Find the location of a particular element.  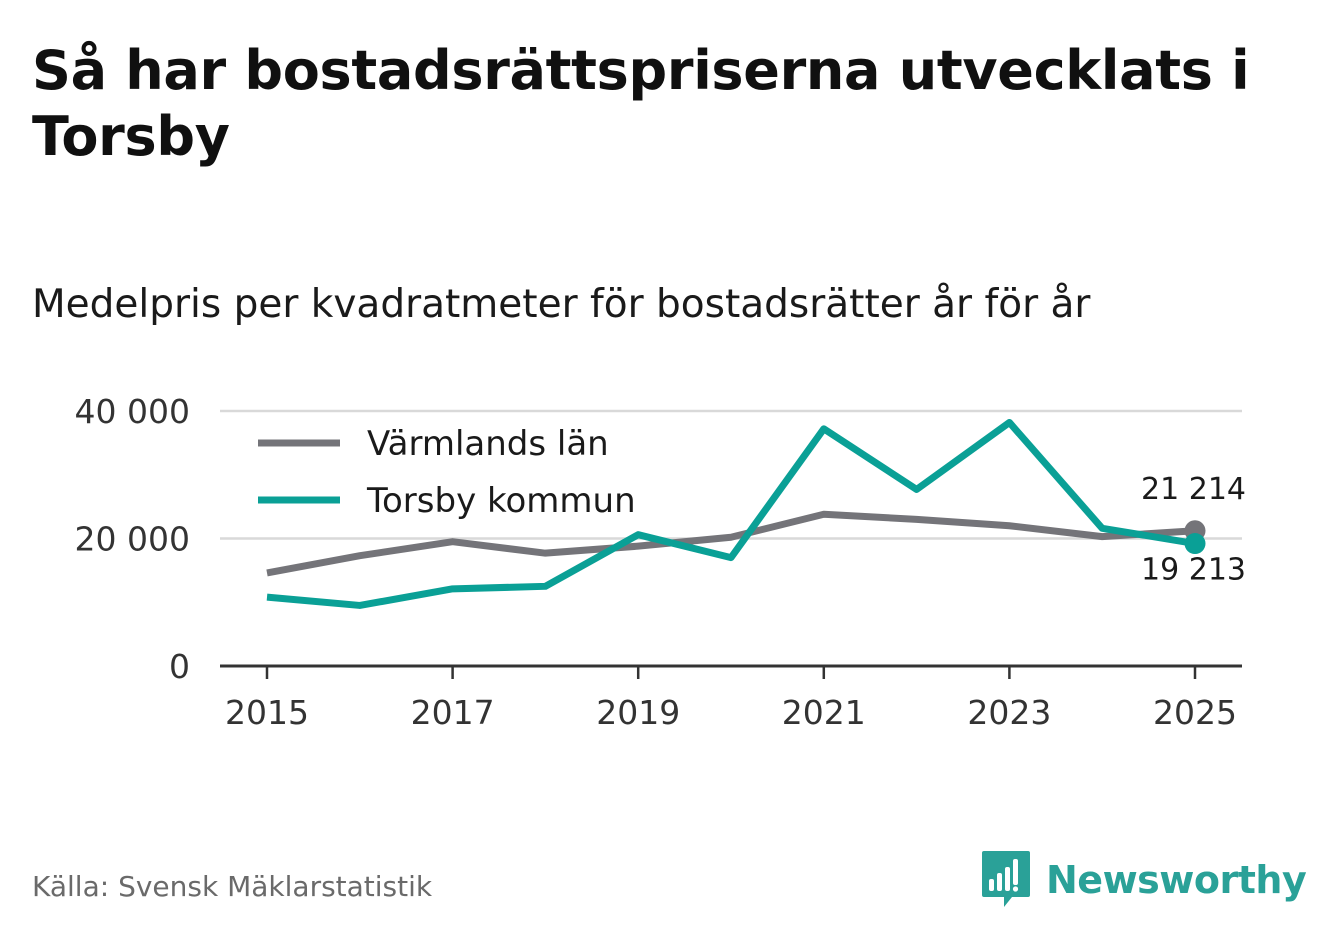

newsworthy-logo-text: Newsworthy is located at coordinates (1176, 880).